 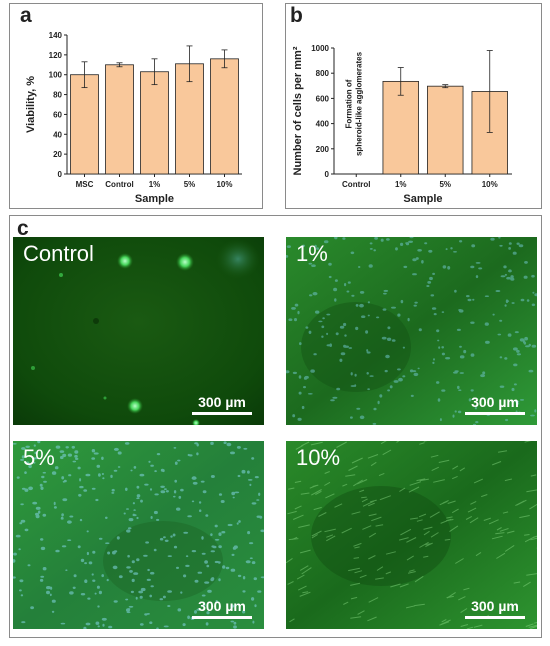 I want to click on y-tick-label: 800, so click(x=323, y=73).